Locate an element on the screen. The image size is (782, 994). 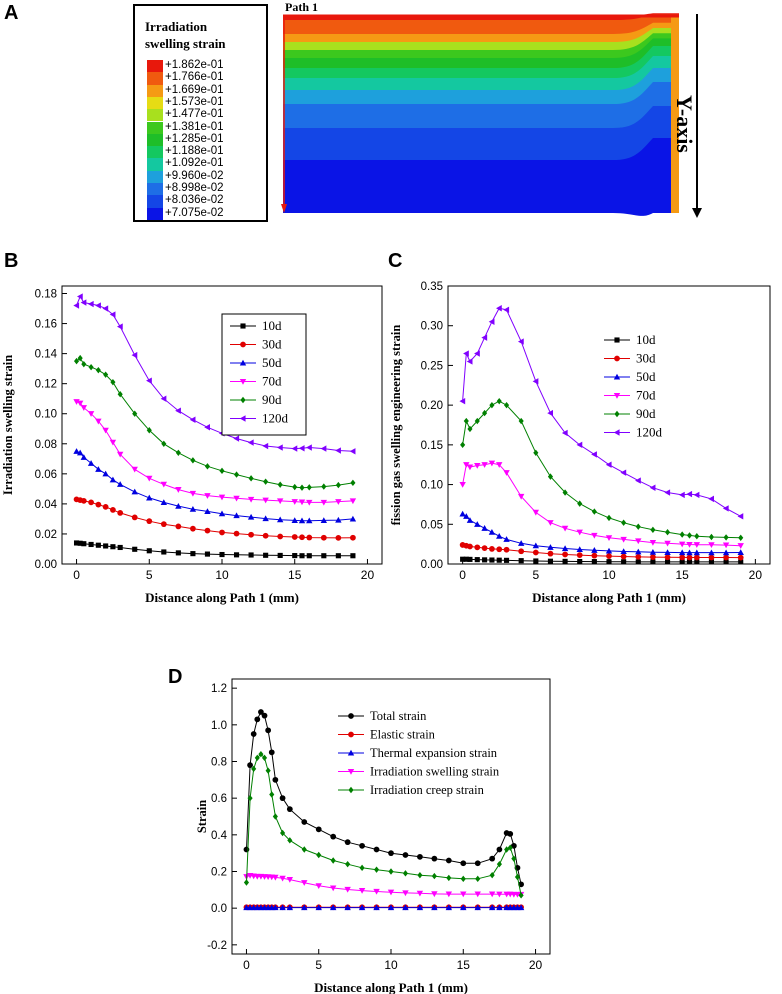
legend-label: Irradiation creep strain is located at coordinates (427, 790).